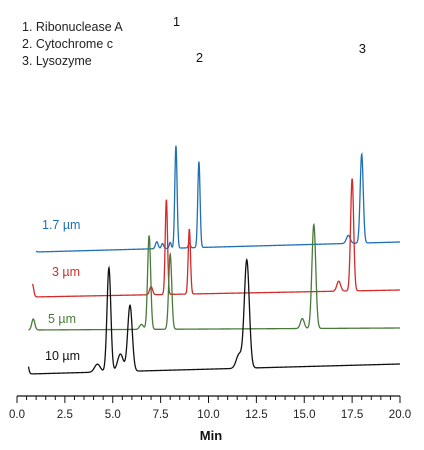 This screenshot has height=450, width=424. Describe the element at coordinates (362, 48) in the screenshot. I see `peak-label-3: 3` at that location.